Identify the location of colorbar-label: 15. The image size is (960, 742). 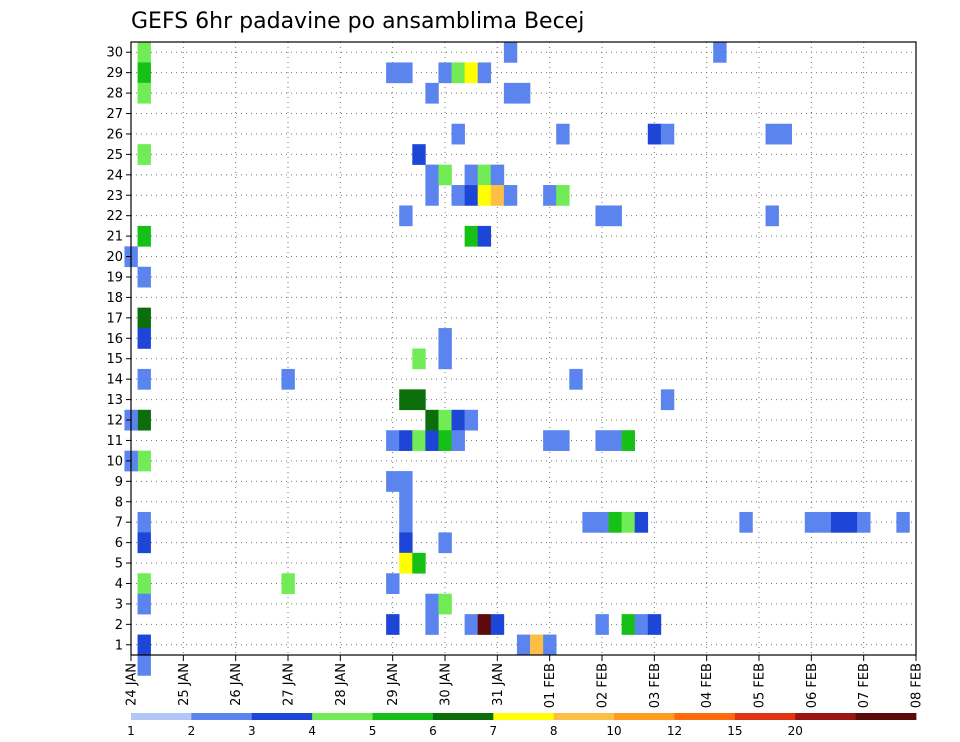
(734, 731).